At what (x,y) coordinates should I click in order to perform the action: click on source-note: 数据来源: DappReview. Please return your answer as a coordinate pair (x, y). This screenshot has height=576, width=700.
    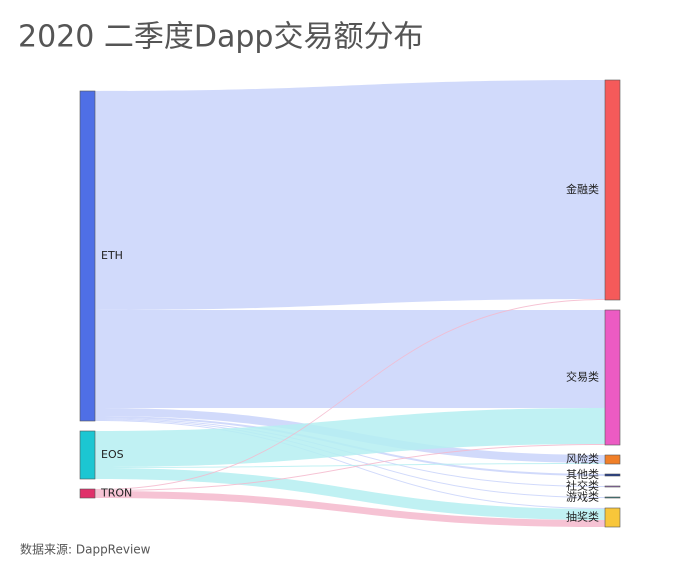
    Looking at the image, I should click on (85, 549).